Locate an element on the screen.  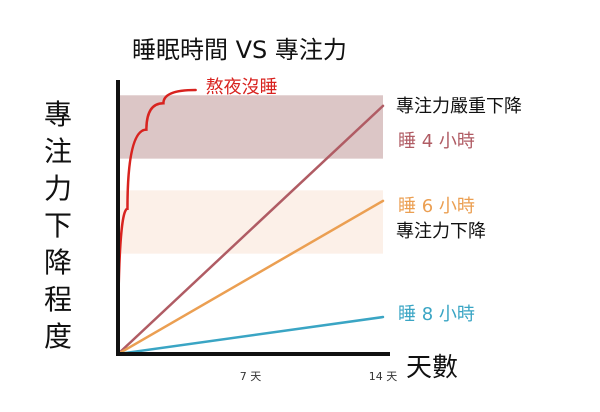
x-tick-label: 14 天 is located at coordinates (383, 376).